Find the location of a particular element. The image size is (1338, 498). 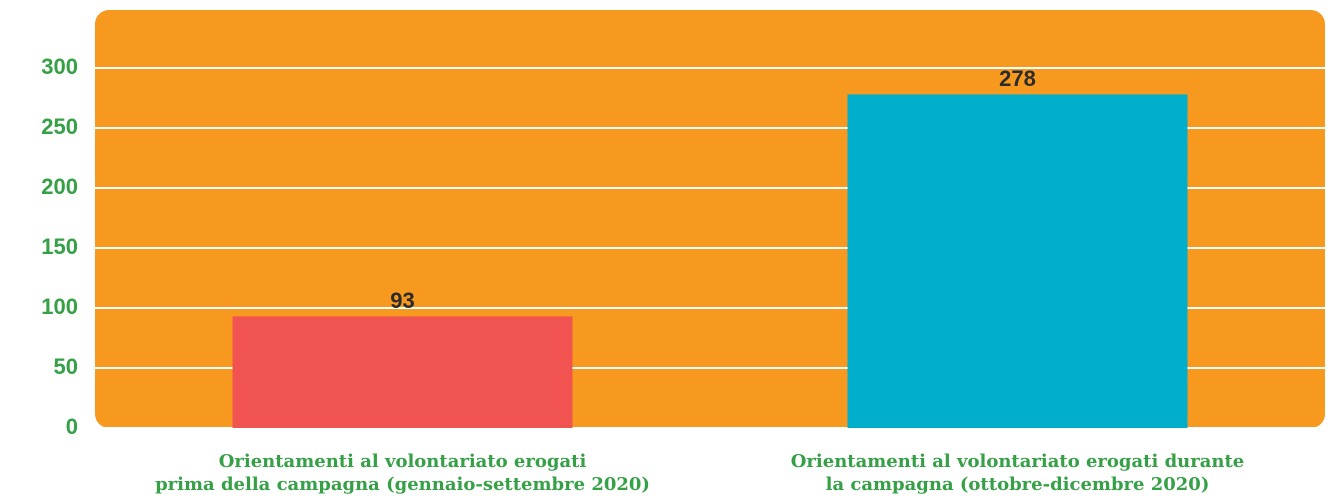

value-label: 278 is located at coordinates (1017, 78).